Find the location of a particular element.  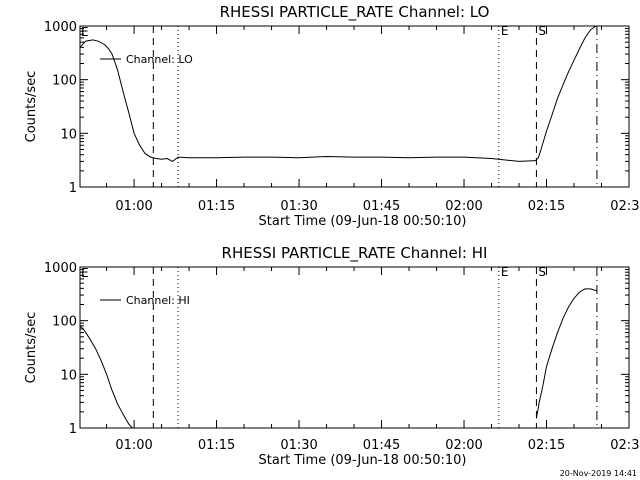

legend-entry: Channel: LO is located at coordinates (159, 59).